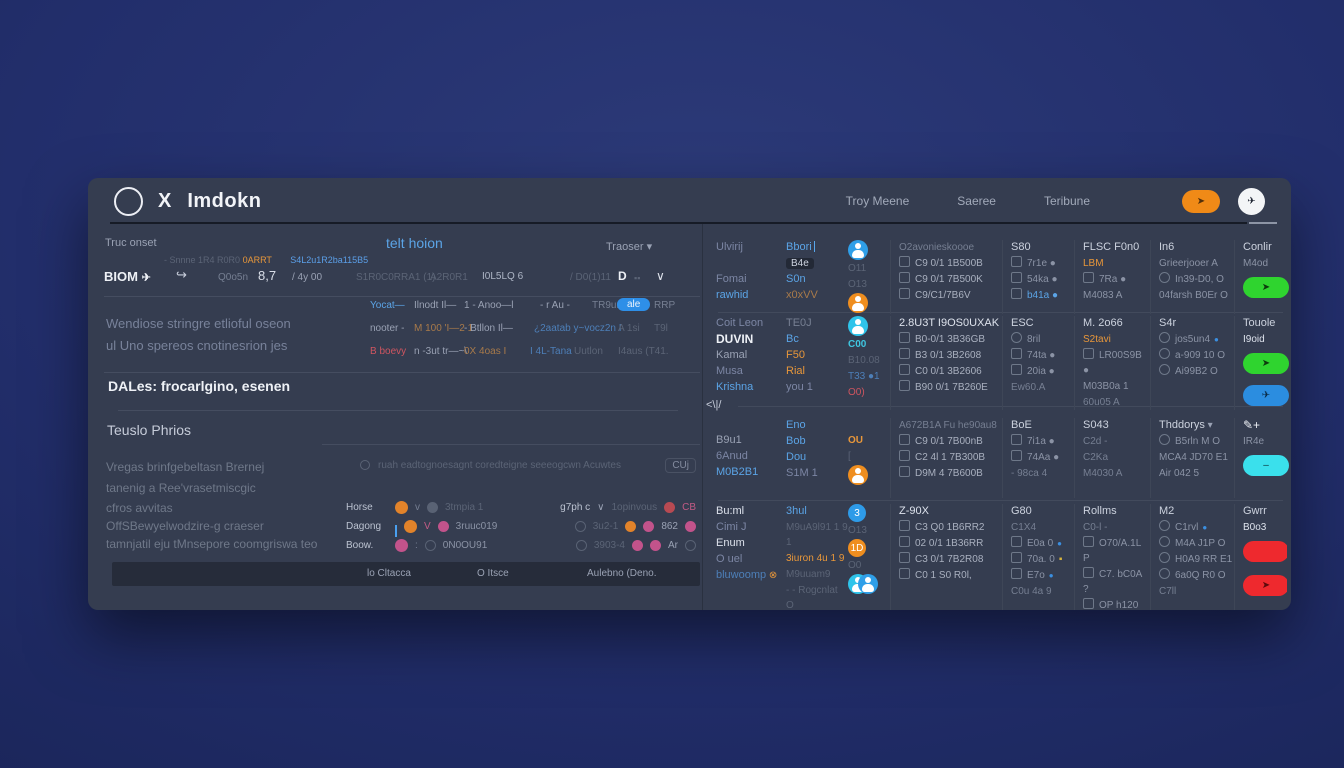 The height and width of the screenshot is (768, 1344). Describe the element at coordinates (792, 339) in the screenshot. I see `row-value: Bc` at that location.